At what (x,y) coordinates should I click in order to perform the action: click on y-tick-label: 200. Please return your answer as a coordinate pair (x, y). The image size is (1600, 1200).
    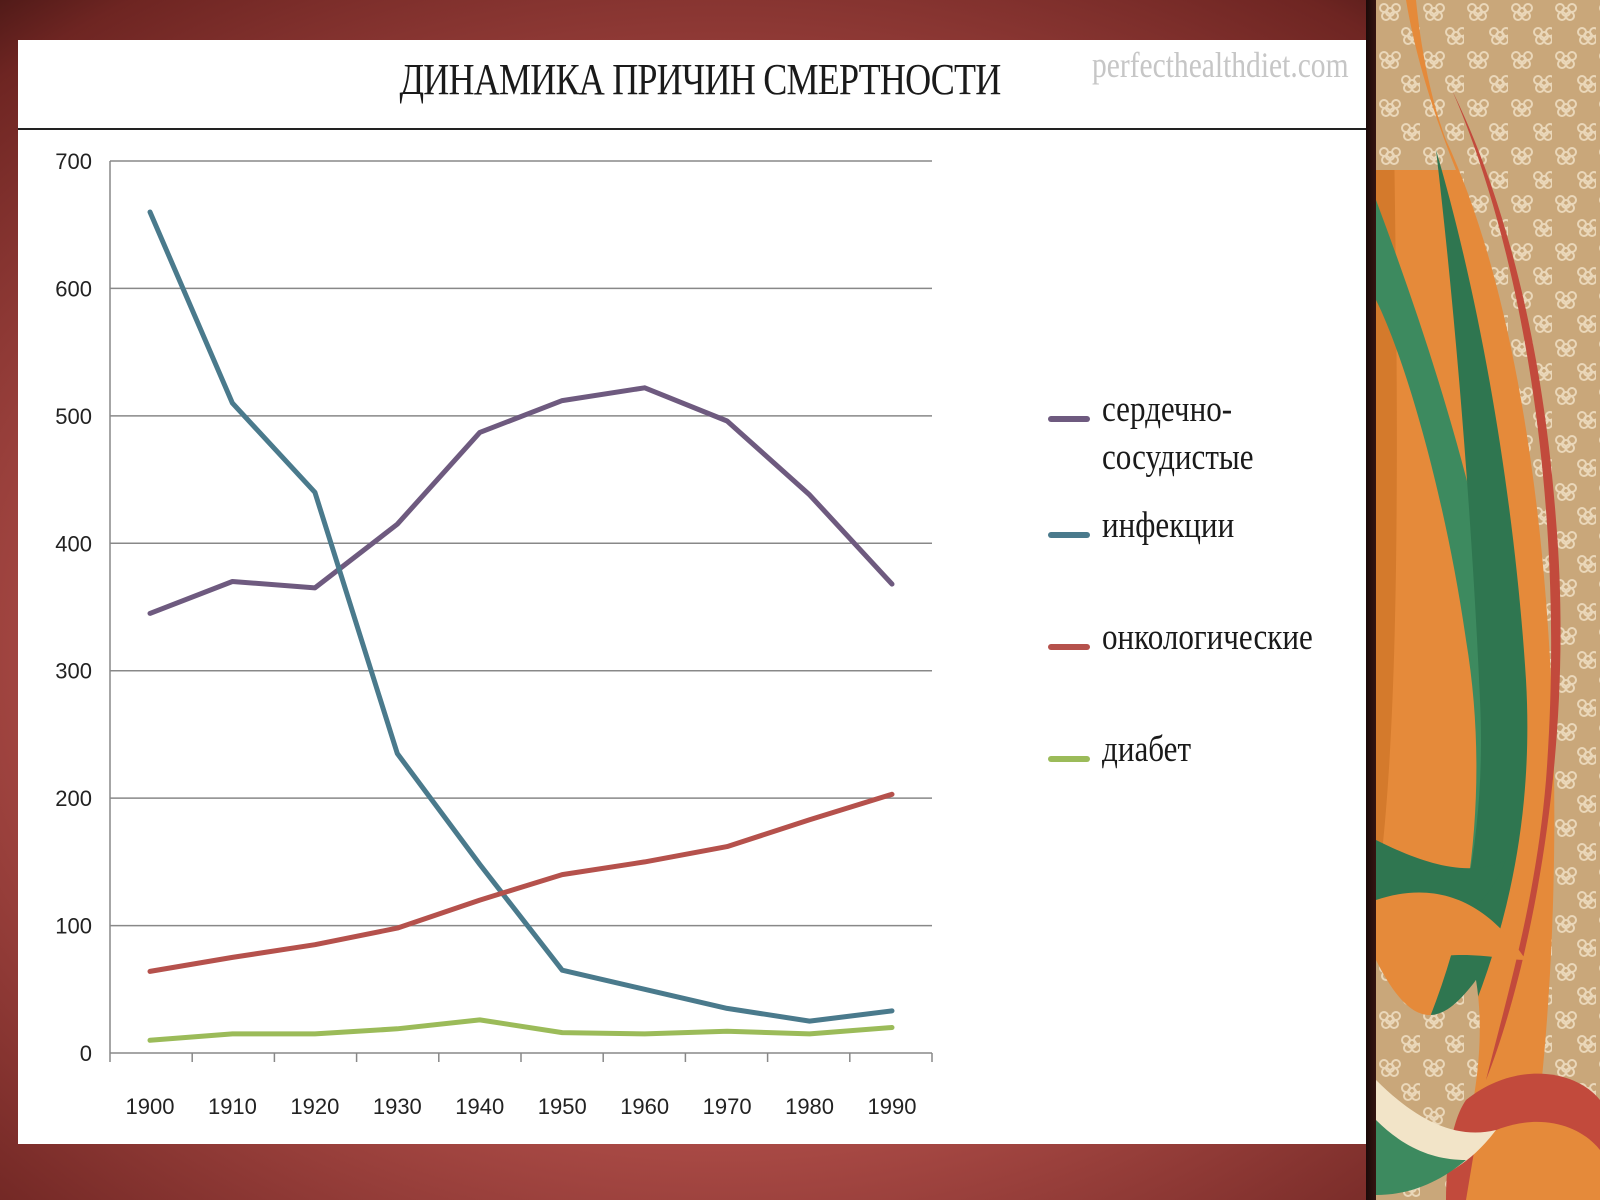
    Looking at the image, I should click on (73, 798).